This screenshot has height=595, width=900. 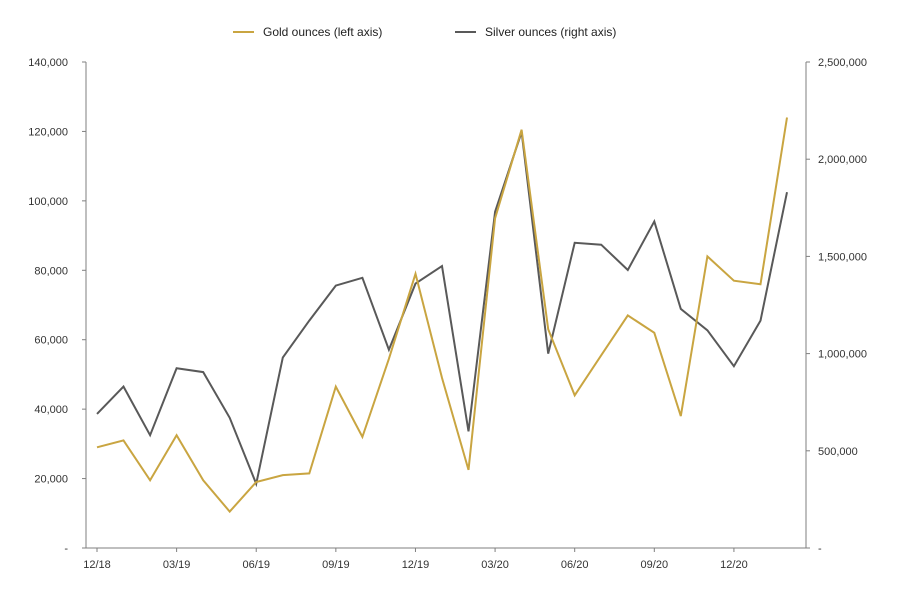 What do you see at coordinates (842, 355) in the screenshot?
I see `right-y-tick-label: 1,000,000` at bounding box center [842, 355].